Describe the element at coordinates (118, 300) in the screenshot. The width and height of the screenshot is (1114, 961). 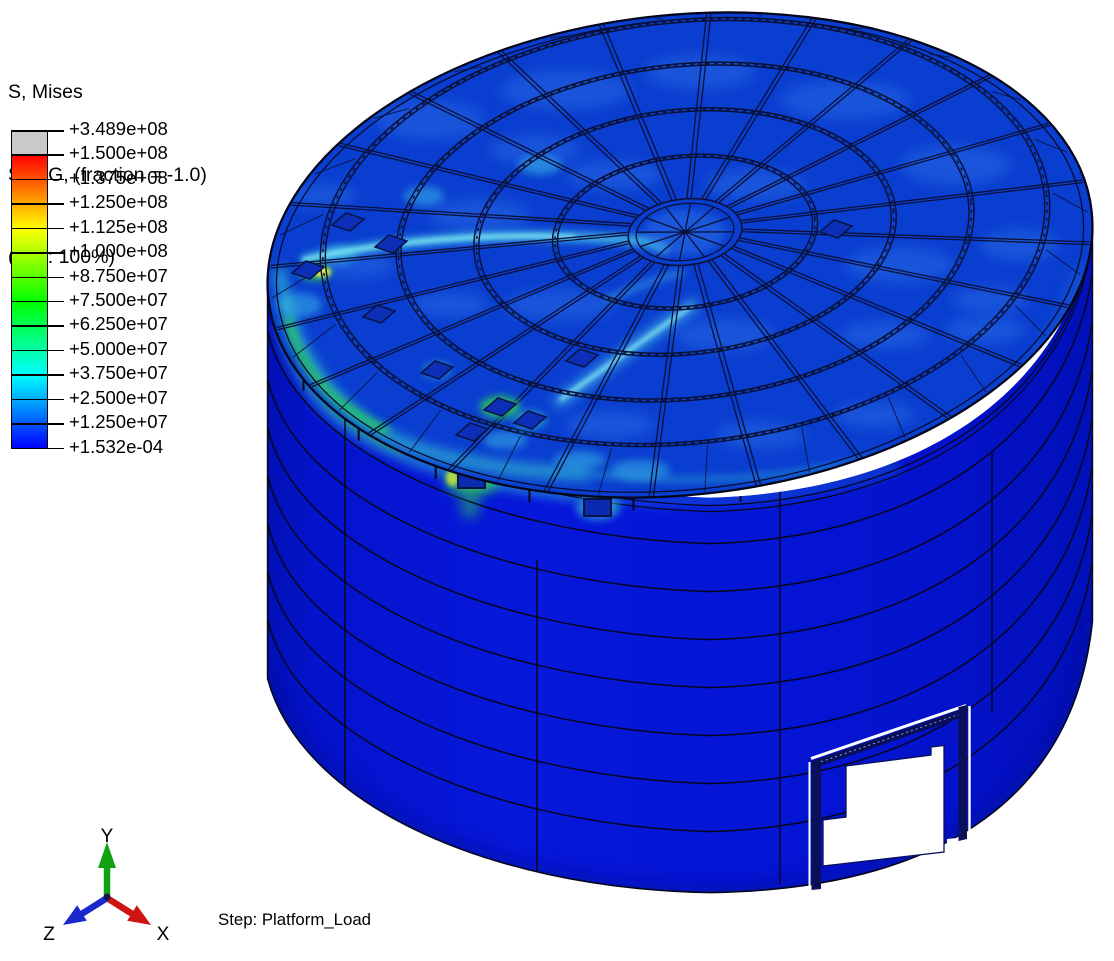
I see `legend-tick-label-7: +7.500e+07` at that location.